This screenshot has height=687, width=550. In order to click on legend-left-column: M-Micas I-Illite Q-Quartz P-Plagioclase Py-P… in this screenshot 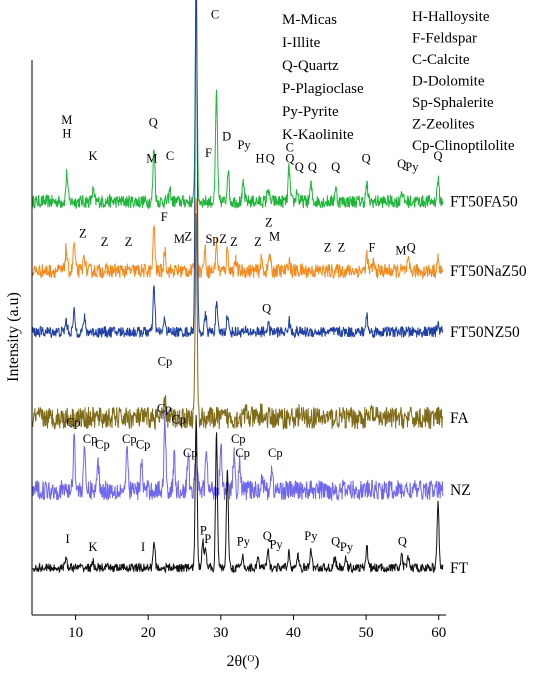, I will do `click(323, 77)`.